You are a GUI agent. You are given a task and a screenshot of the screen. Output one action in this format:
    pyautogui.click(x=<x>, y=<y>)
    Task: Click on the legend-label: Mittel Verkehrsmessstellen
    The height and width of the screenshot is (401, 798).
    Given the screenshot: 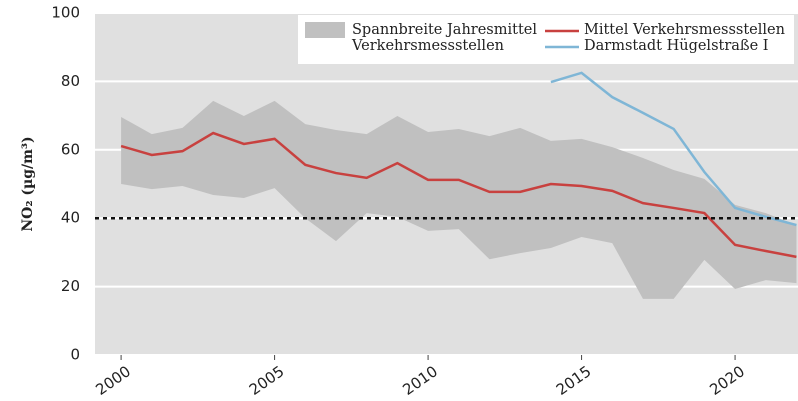 What is the action you would take?
    pyautogui.click(x=684, y=30)
    